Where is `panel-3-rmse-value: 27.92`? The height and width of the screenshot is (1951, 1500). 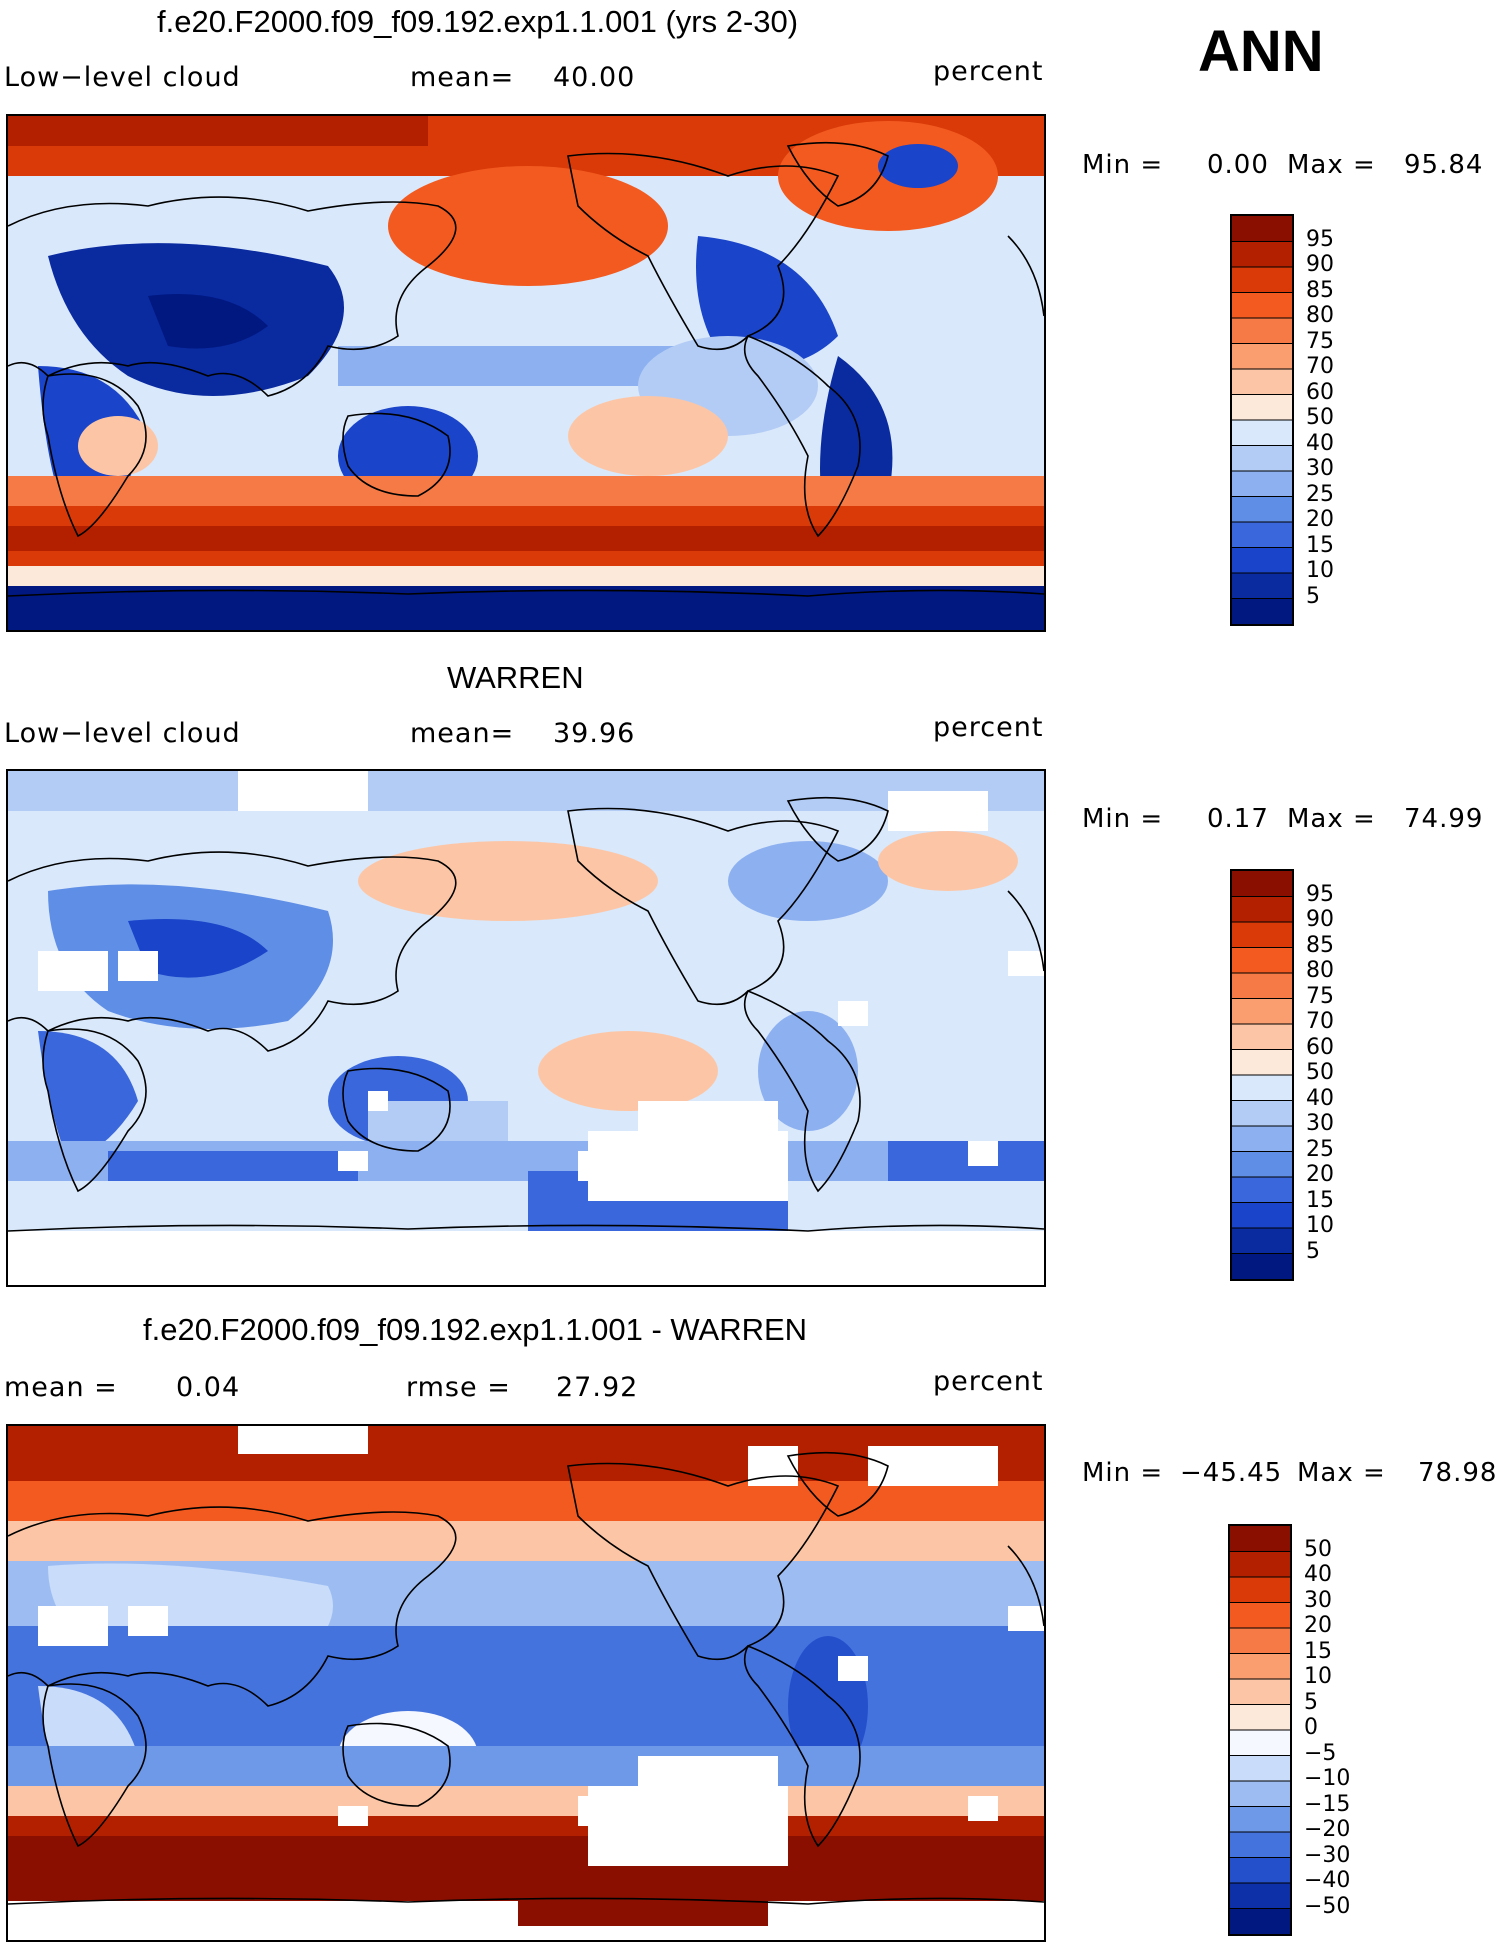
panel-3-rmse-value: 27.92 is located at coordinates (597, 1387).